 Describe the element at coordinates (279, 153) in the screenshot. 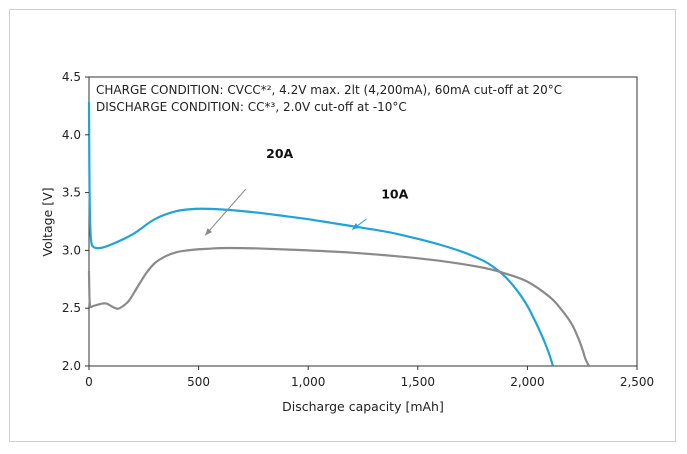

I see `series-label-20a: 20A` at that location.